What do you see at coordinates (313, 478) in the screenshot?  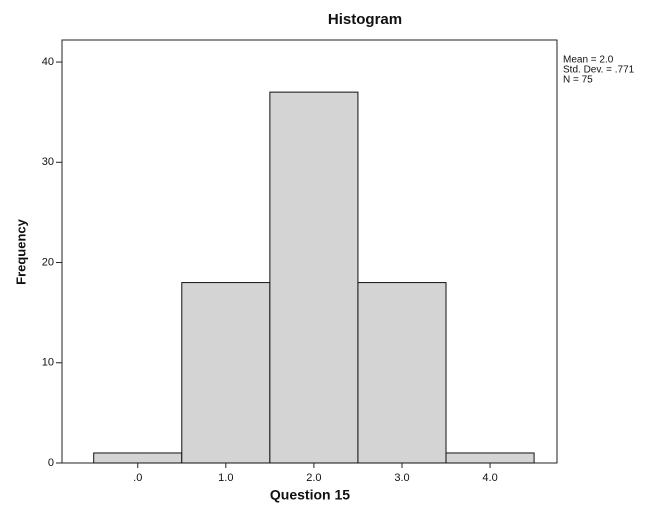 I see `x-tick-label: 2.0` at bounding box center [313, 478].